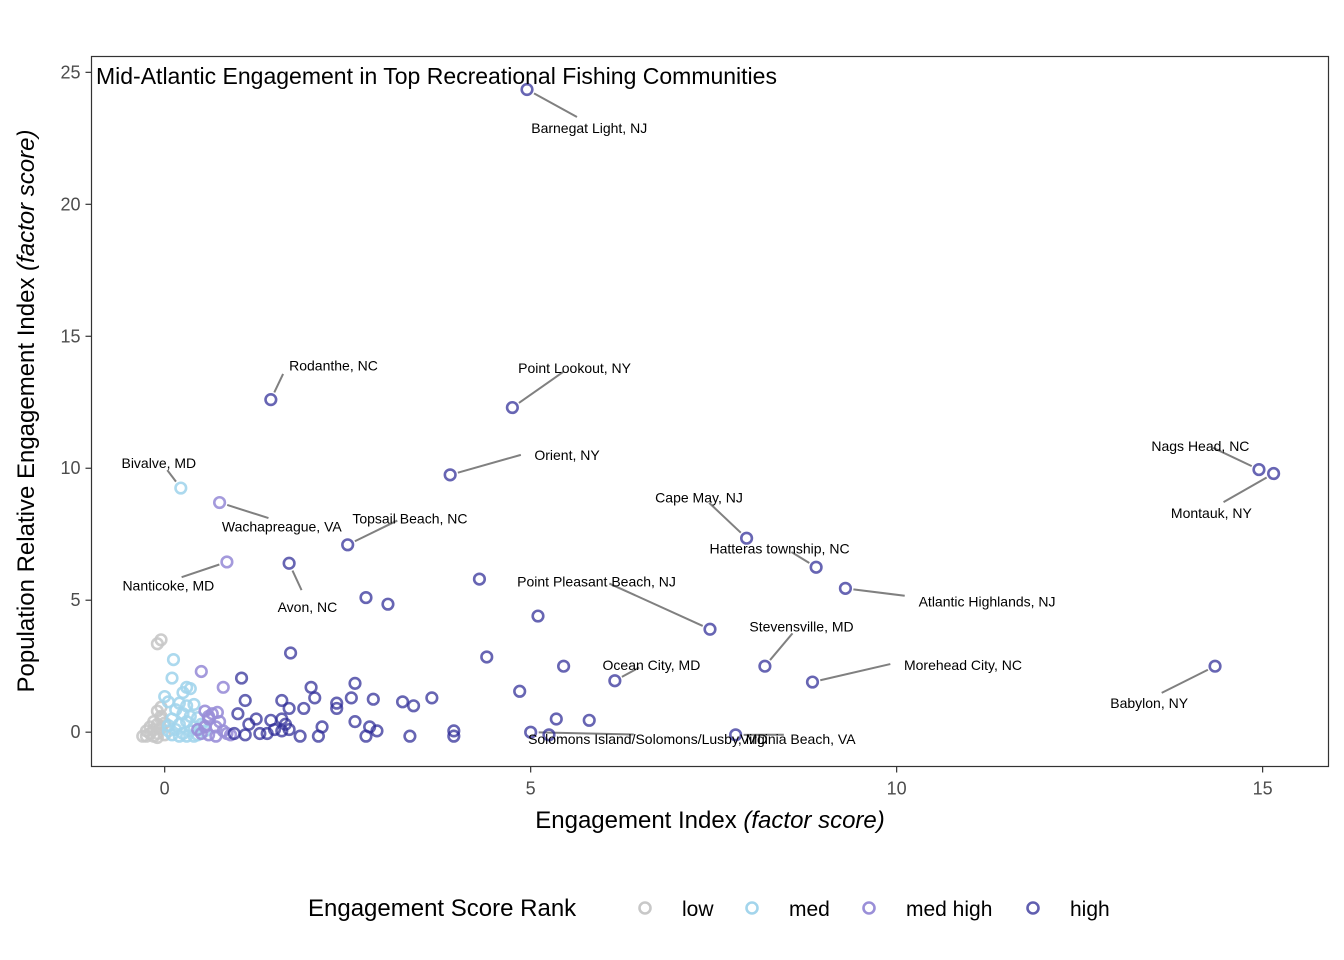 This screenshot has height=960, width=1344. I want to click on point-label: Cape May, NJ, so click(699, 497).